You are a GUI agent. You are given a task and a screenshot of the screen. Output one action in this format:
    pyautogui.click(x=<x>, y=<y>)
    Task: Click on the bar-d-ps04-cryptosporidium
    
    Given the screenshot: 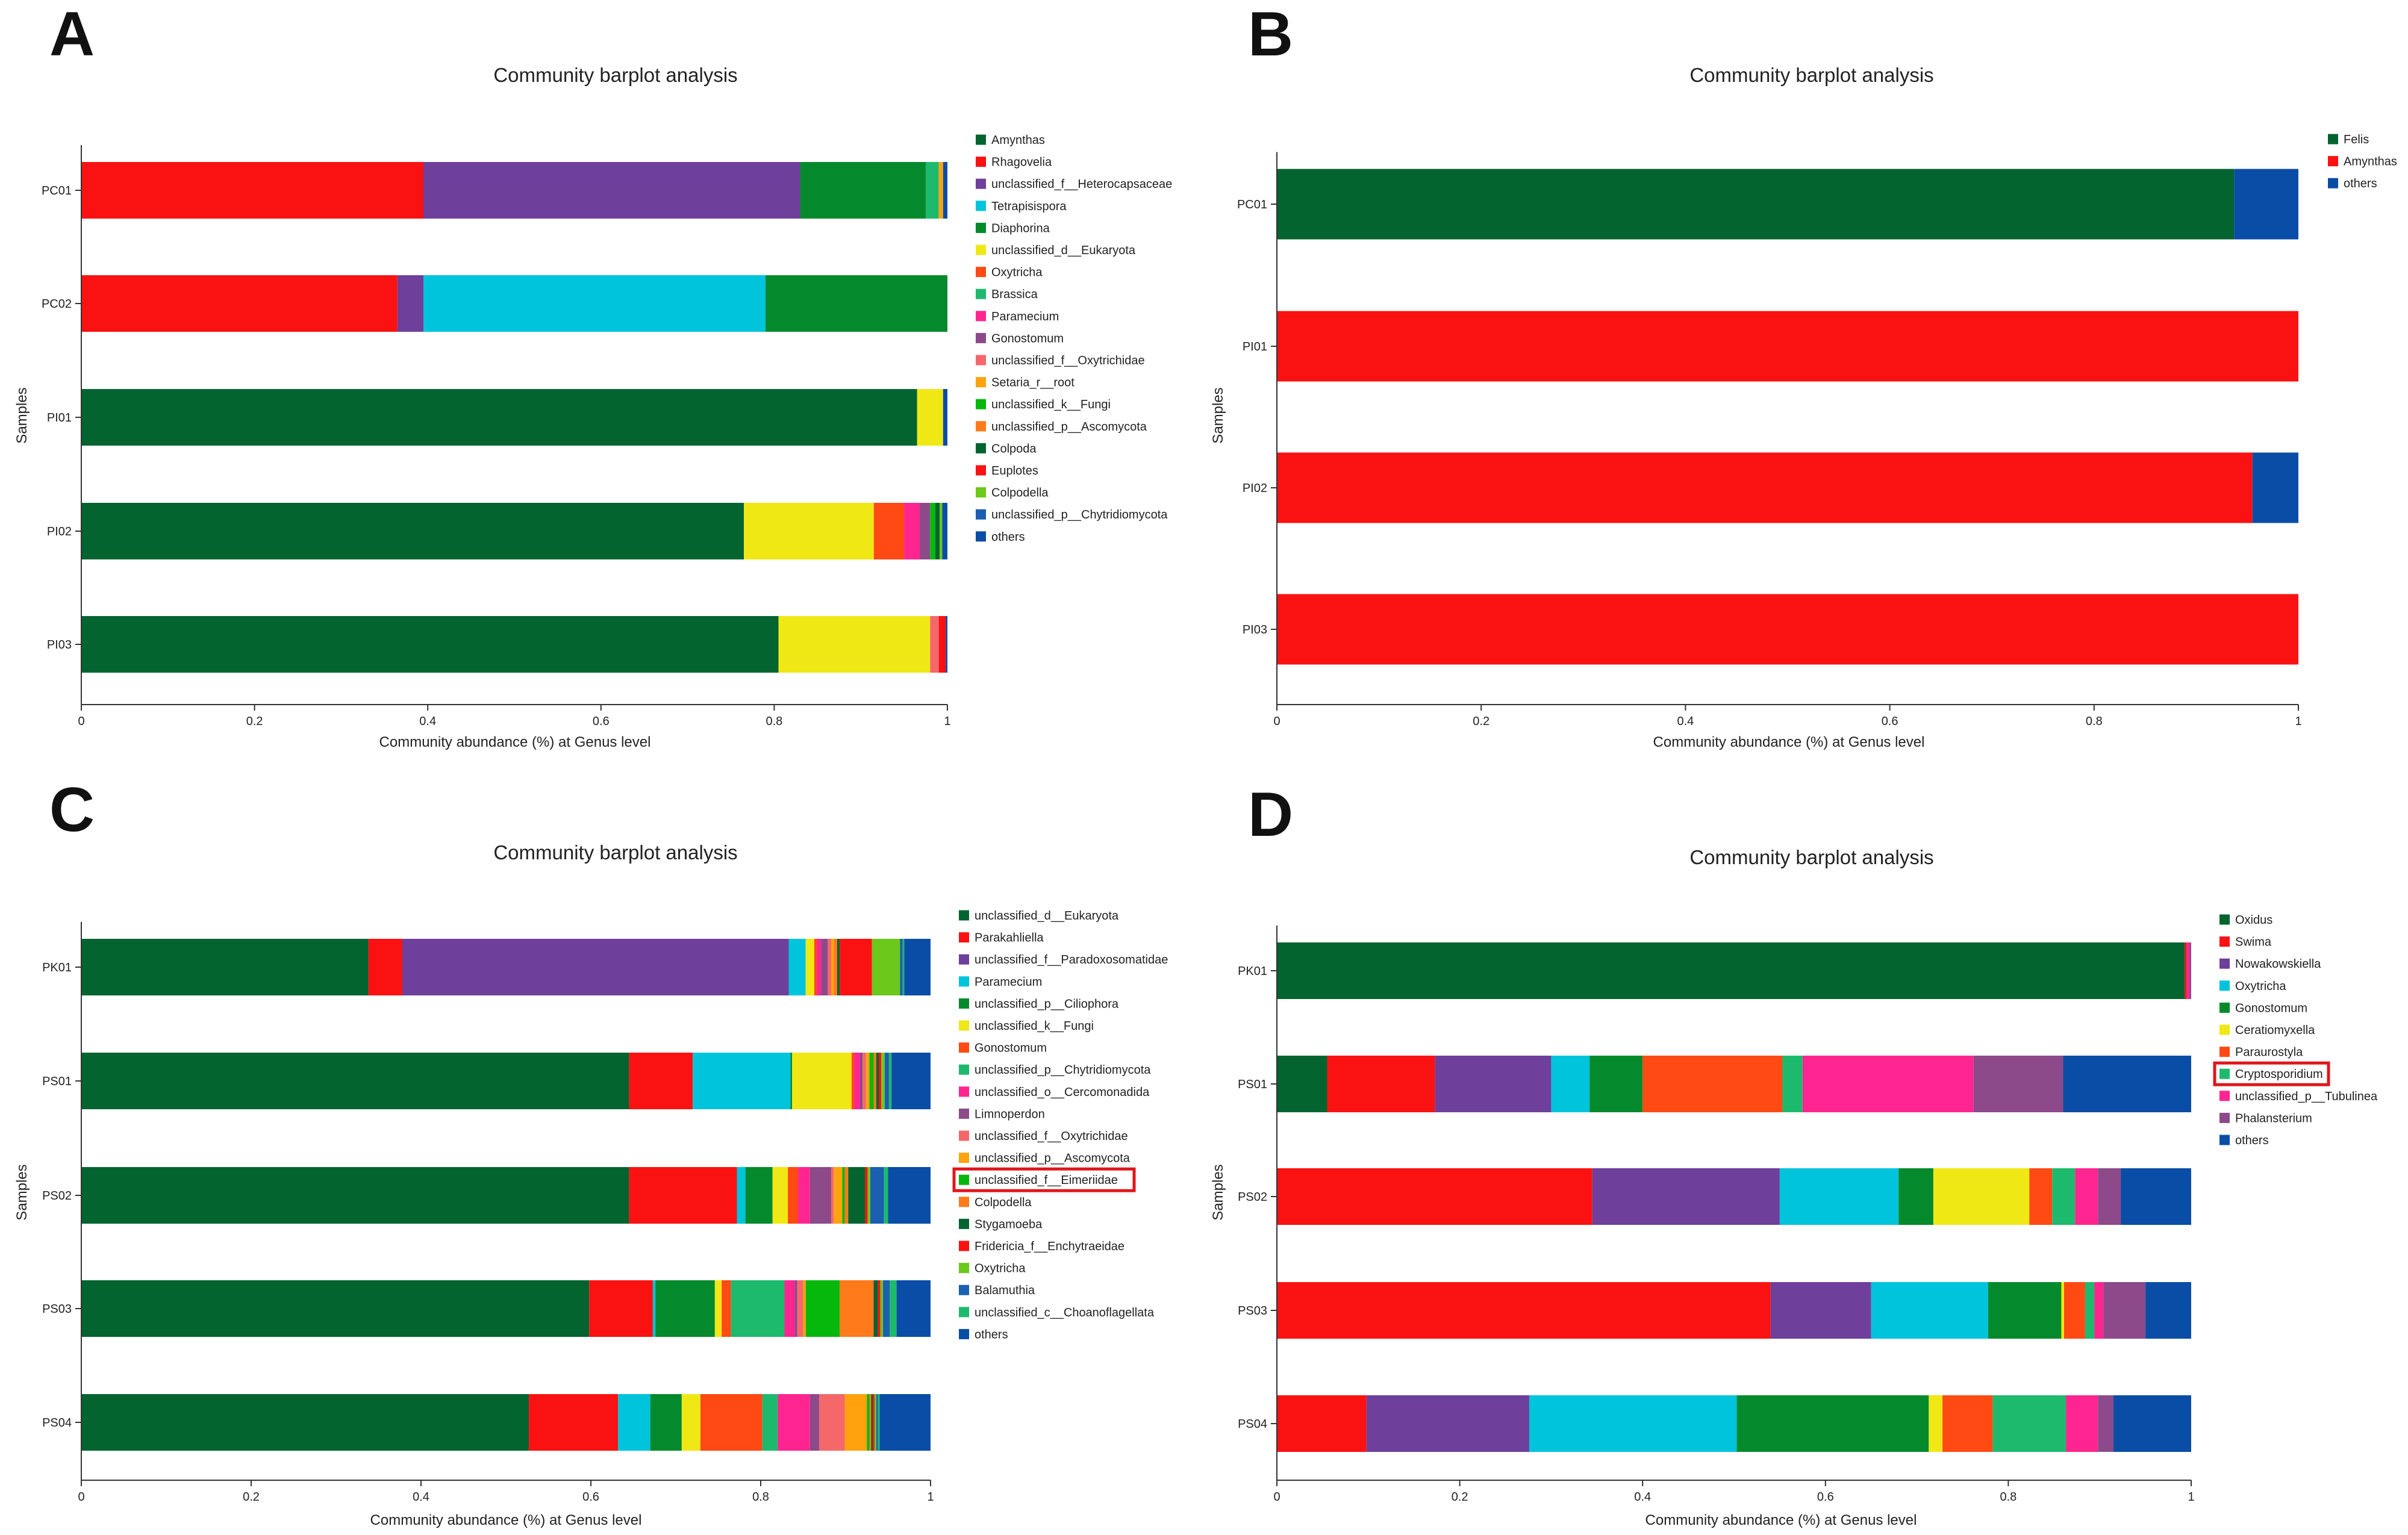 What is the action you would take?
    pyautogui.click(x=2029, y=1423)
    